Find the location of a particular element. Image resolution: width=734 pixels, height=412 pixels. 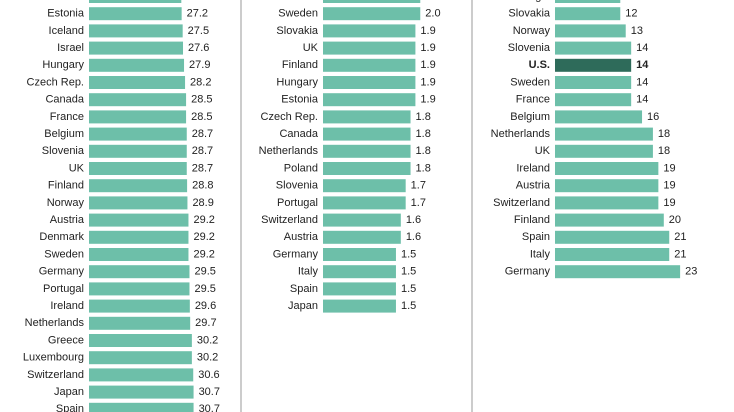

category-label: Greece is located at coordinates (66, 340).